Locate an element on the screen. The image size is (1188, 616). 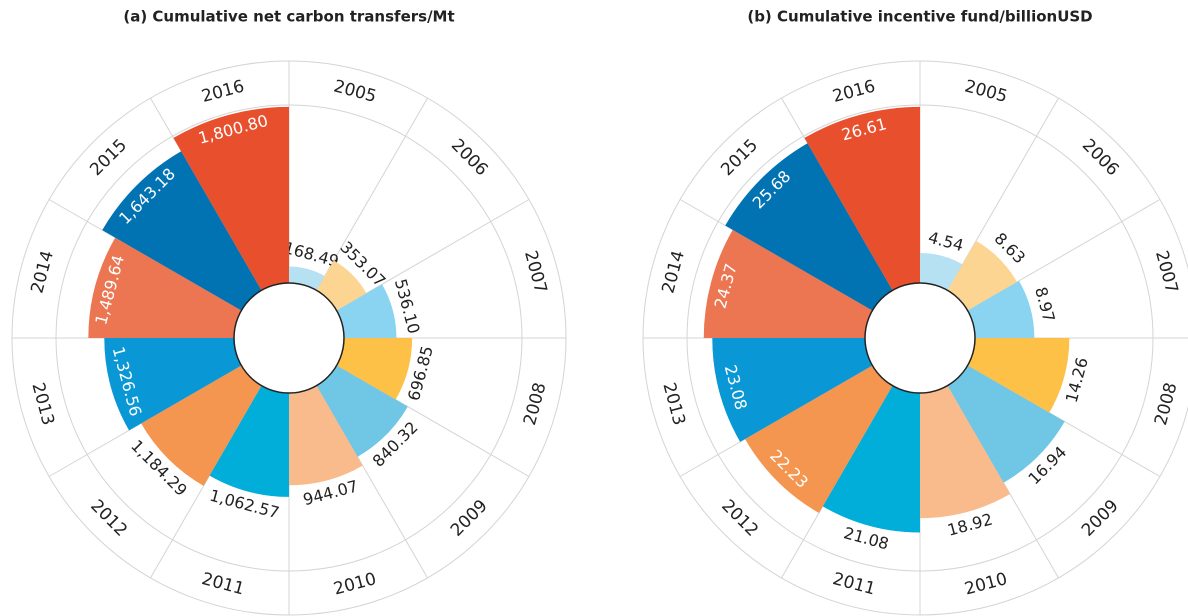
chart-title: (b) Cumulative incentive fund/billionUSD is located at coordinates (919, 17).